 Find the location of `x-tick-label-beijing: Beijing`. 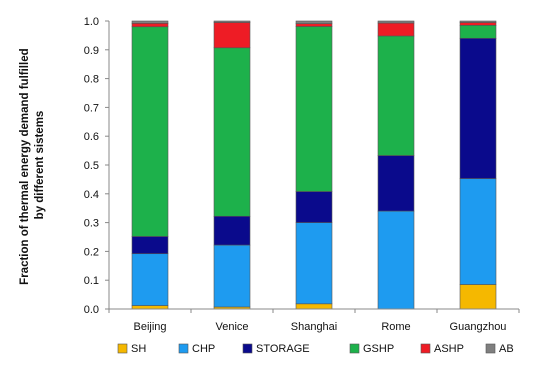

x-tick-label-beijing: Beijing is located at coordinates (149, 327).